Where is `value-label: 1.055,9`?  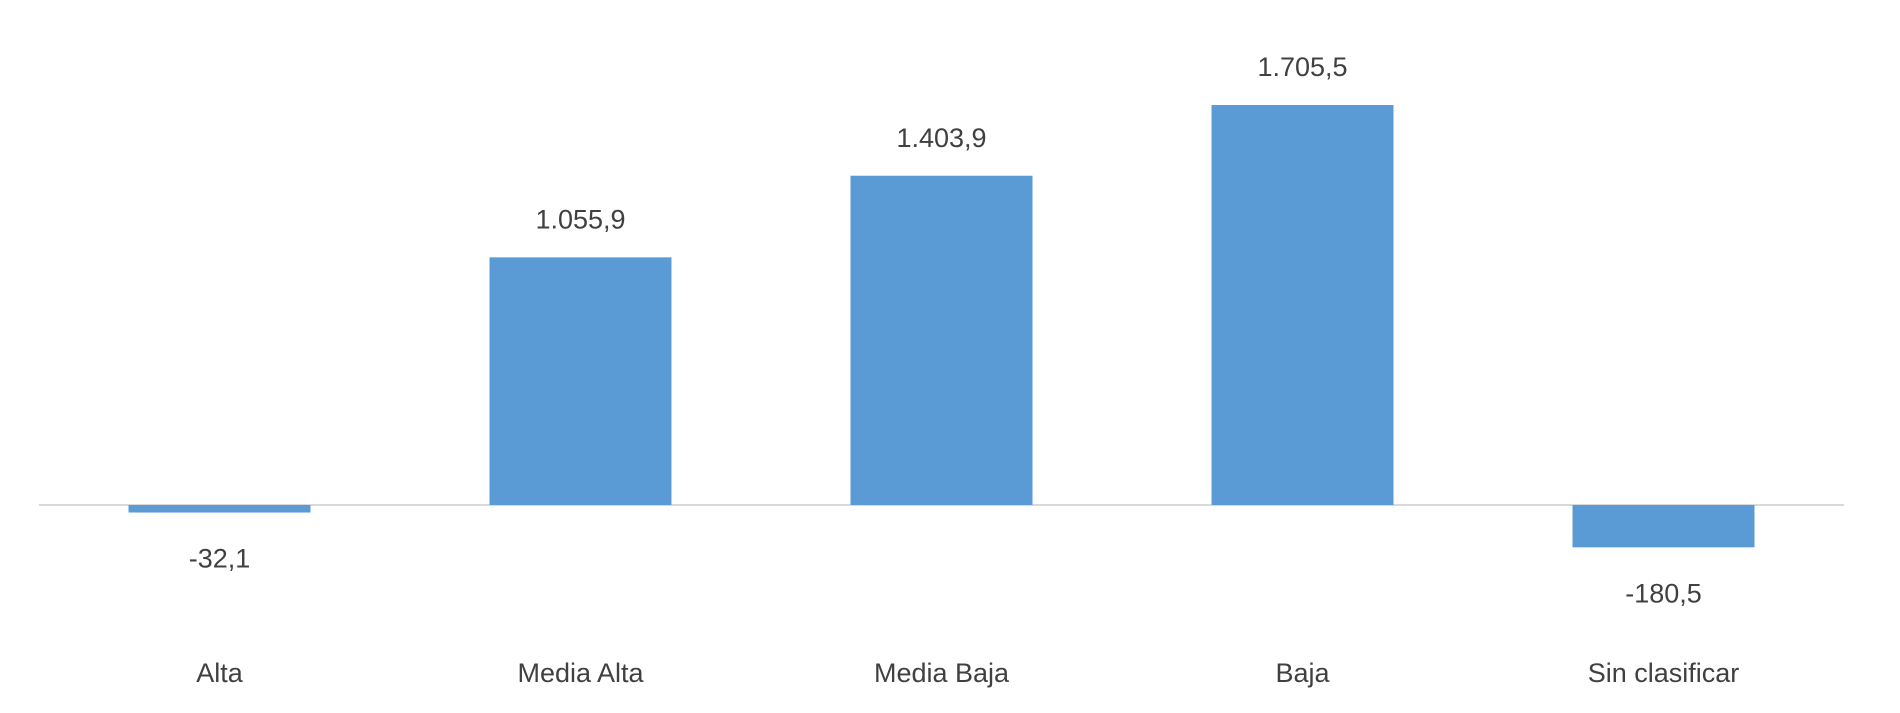
value-label: 1.055,9 is located at coordinates (580, 219).